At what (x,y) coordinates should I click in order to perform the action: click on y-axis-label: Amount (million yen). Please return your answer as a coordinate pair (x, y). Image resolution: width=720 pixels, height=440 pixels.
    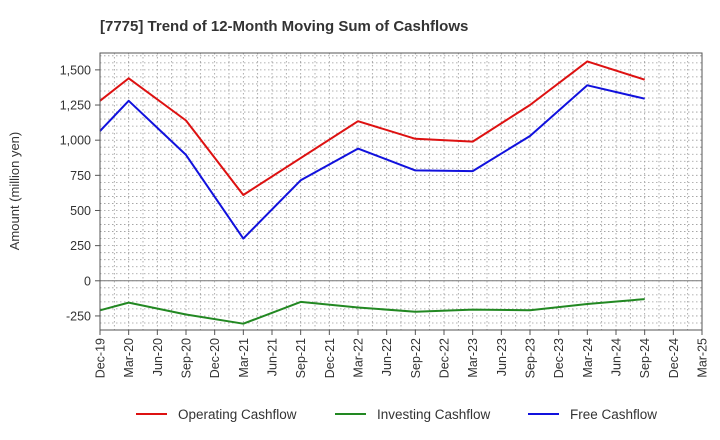
    Looking at the image, I should click on (14, 191).